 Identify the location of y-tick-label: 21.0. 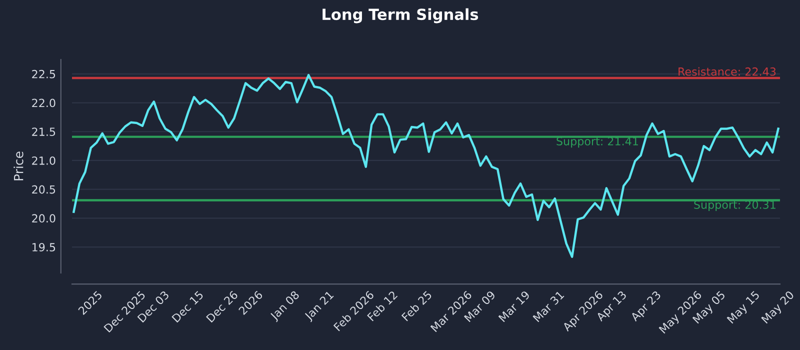
(44, 160).